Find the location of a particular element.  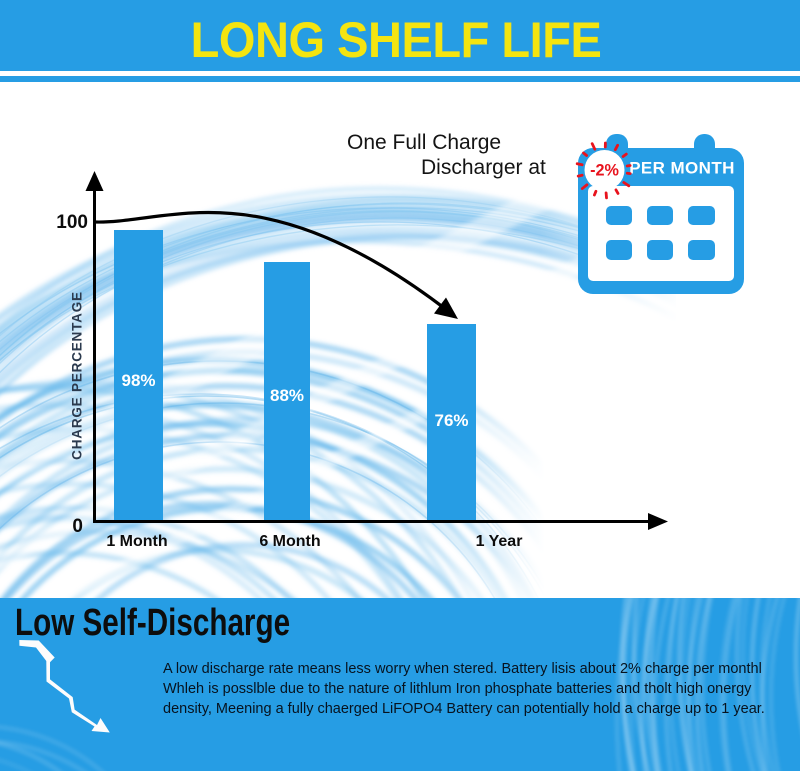

svg-text: PER MONTH is located at coordinates (682, 168).